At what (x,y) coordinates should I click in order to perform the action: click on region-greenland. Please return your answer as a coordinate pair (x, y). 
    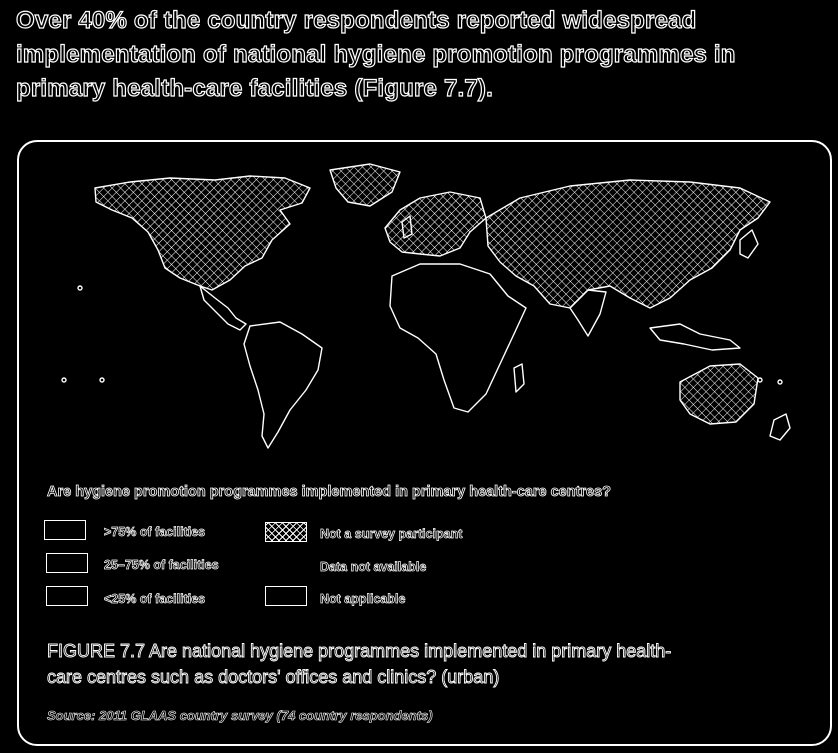
    Looking at the image, I should click on (365, 185).